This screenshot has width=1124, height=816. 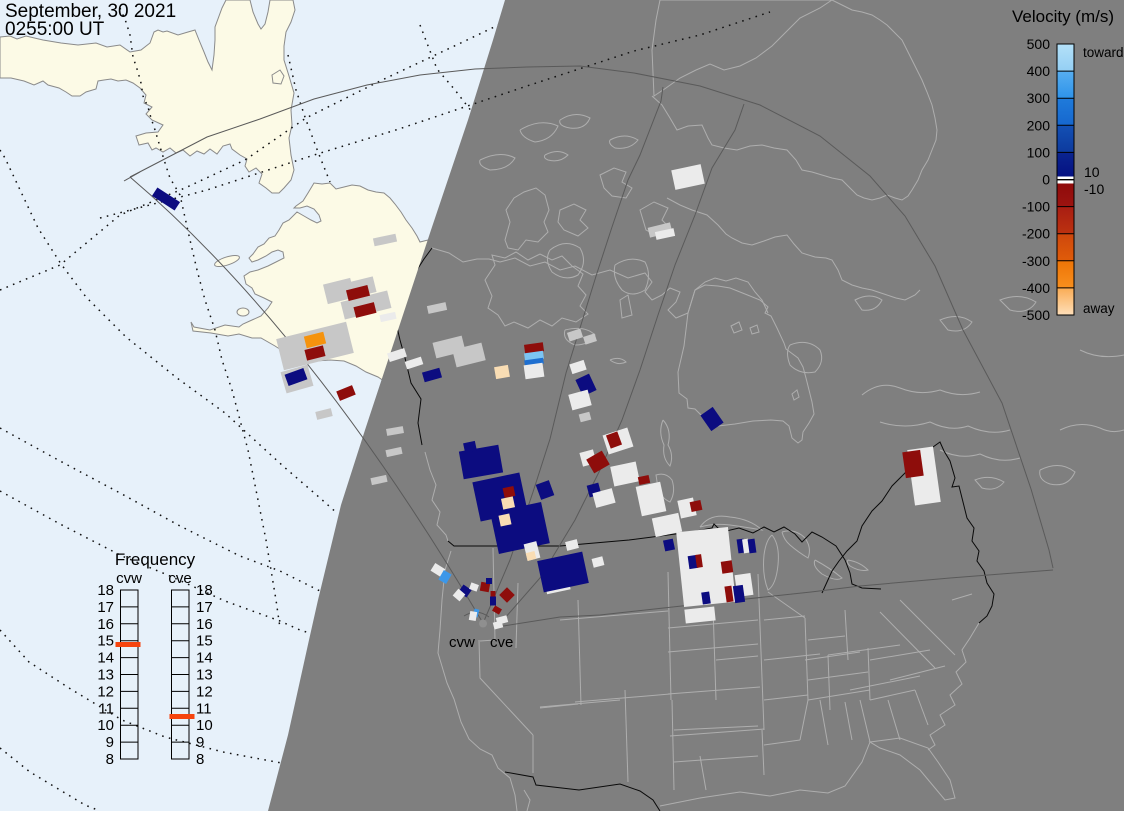 What do you see at coordinates (1039, 44) in the screenshot?
I see `svg-text: 500` at bounding box center [1039, 44].